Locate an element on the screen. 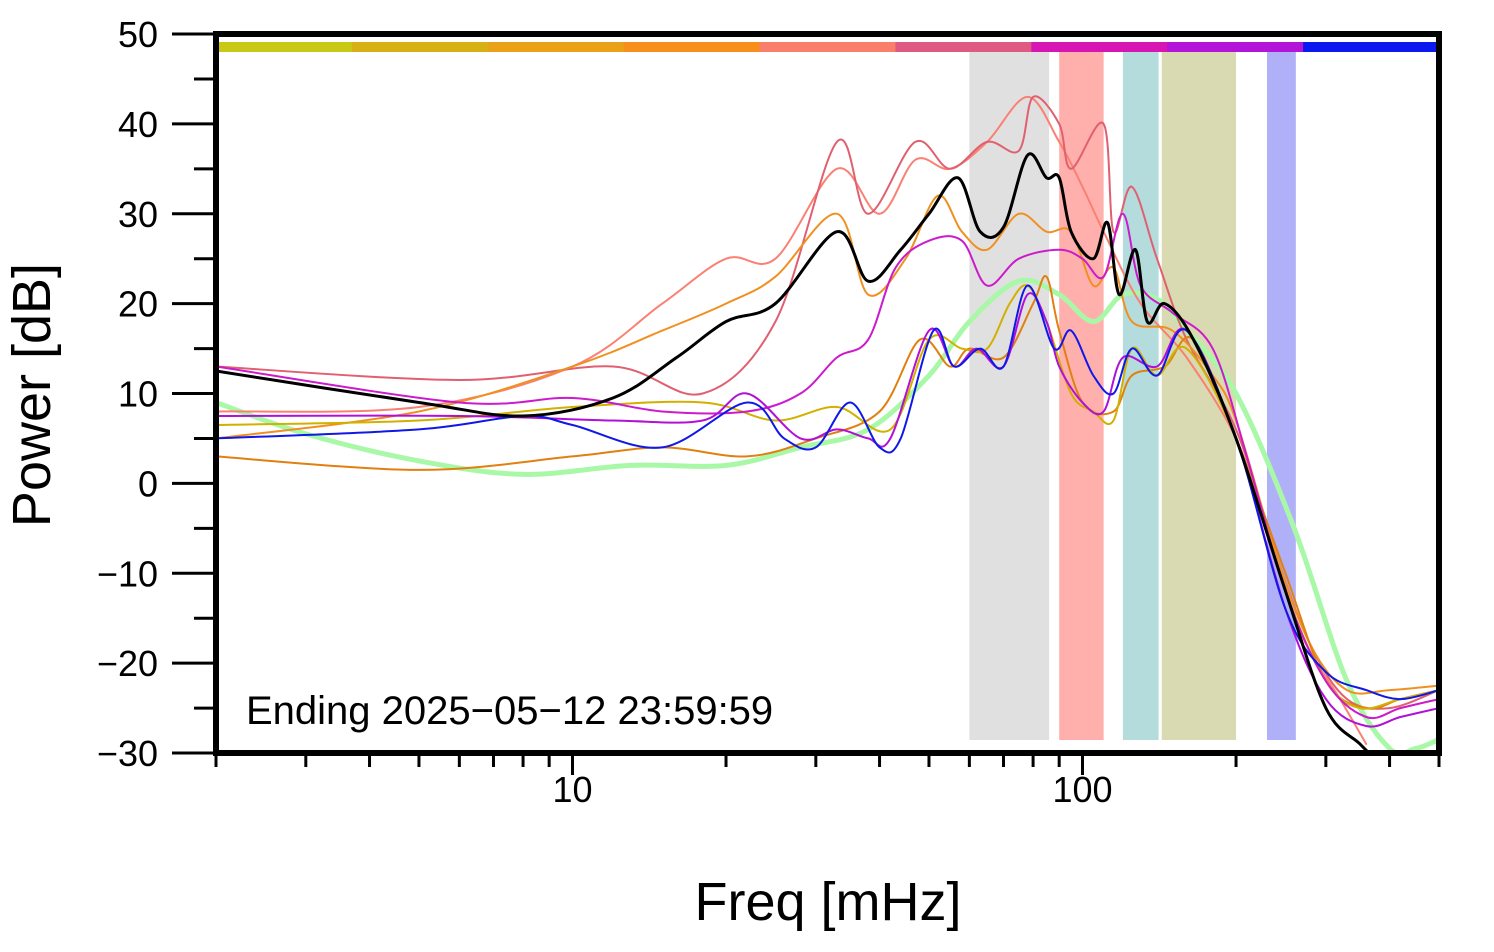 Image resolution: width=1494 pixels, height=952 pixels. y-tick-label-7: 40 is located at coordinates (138, 124).